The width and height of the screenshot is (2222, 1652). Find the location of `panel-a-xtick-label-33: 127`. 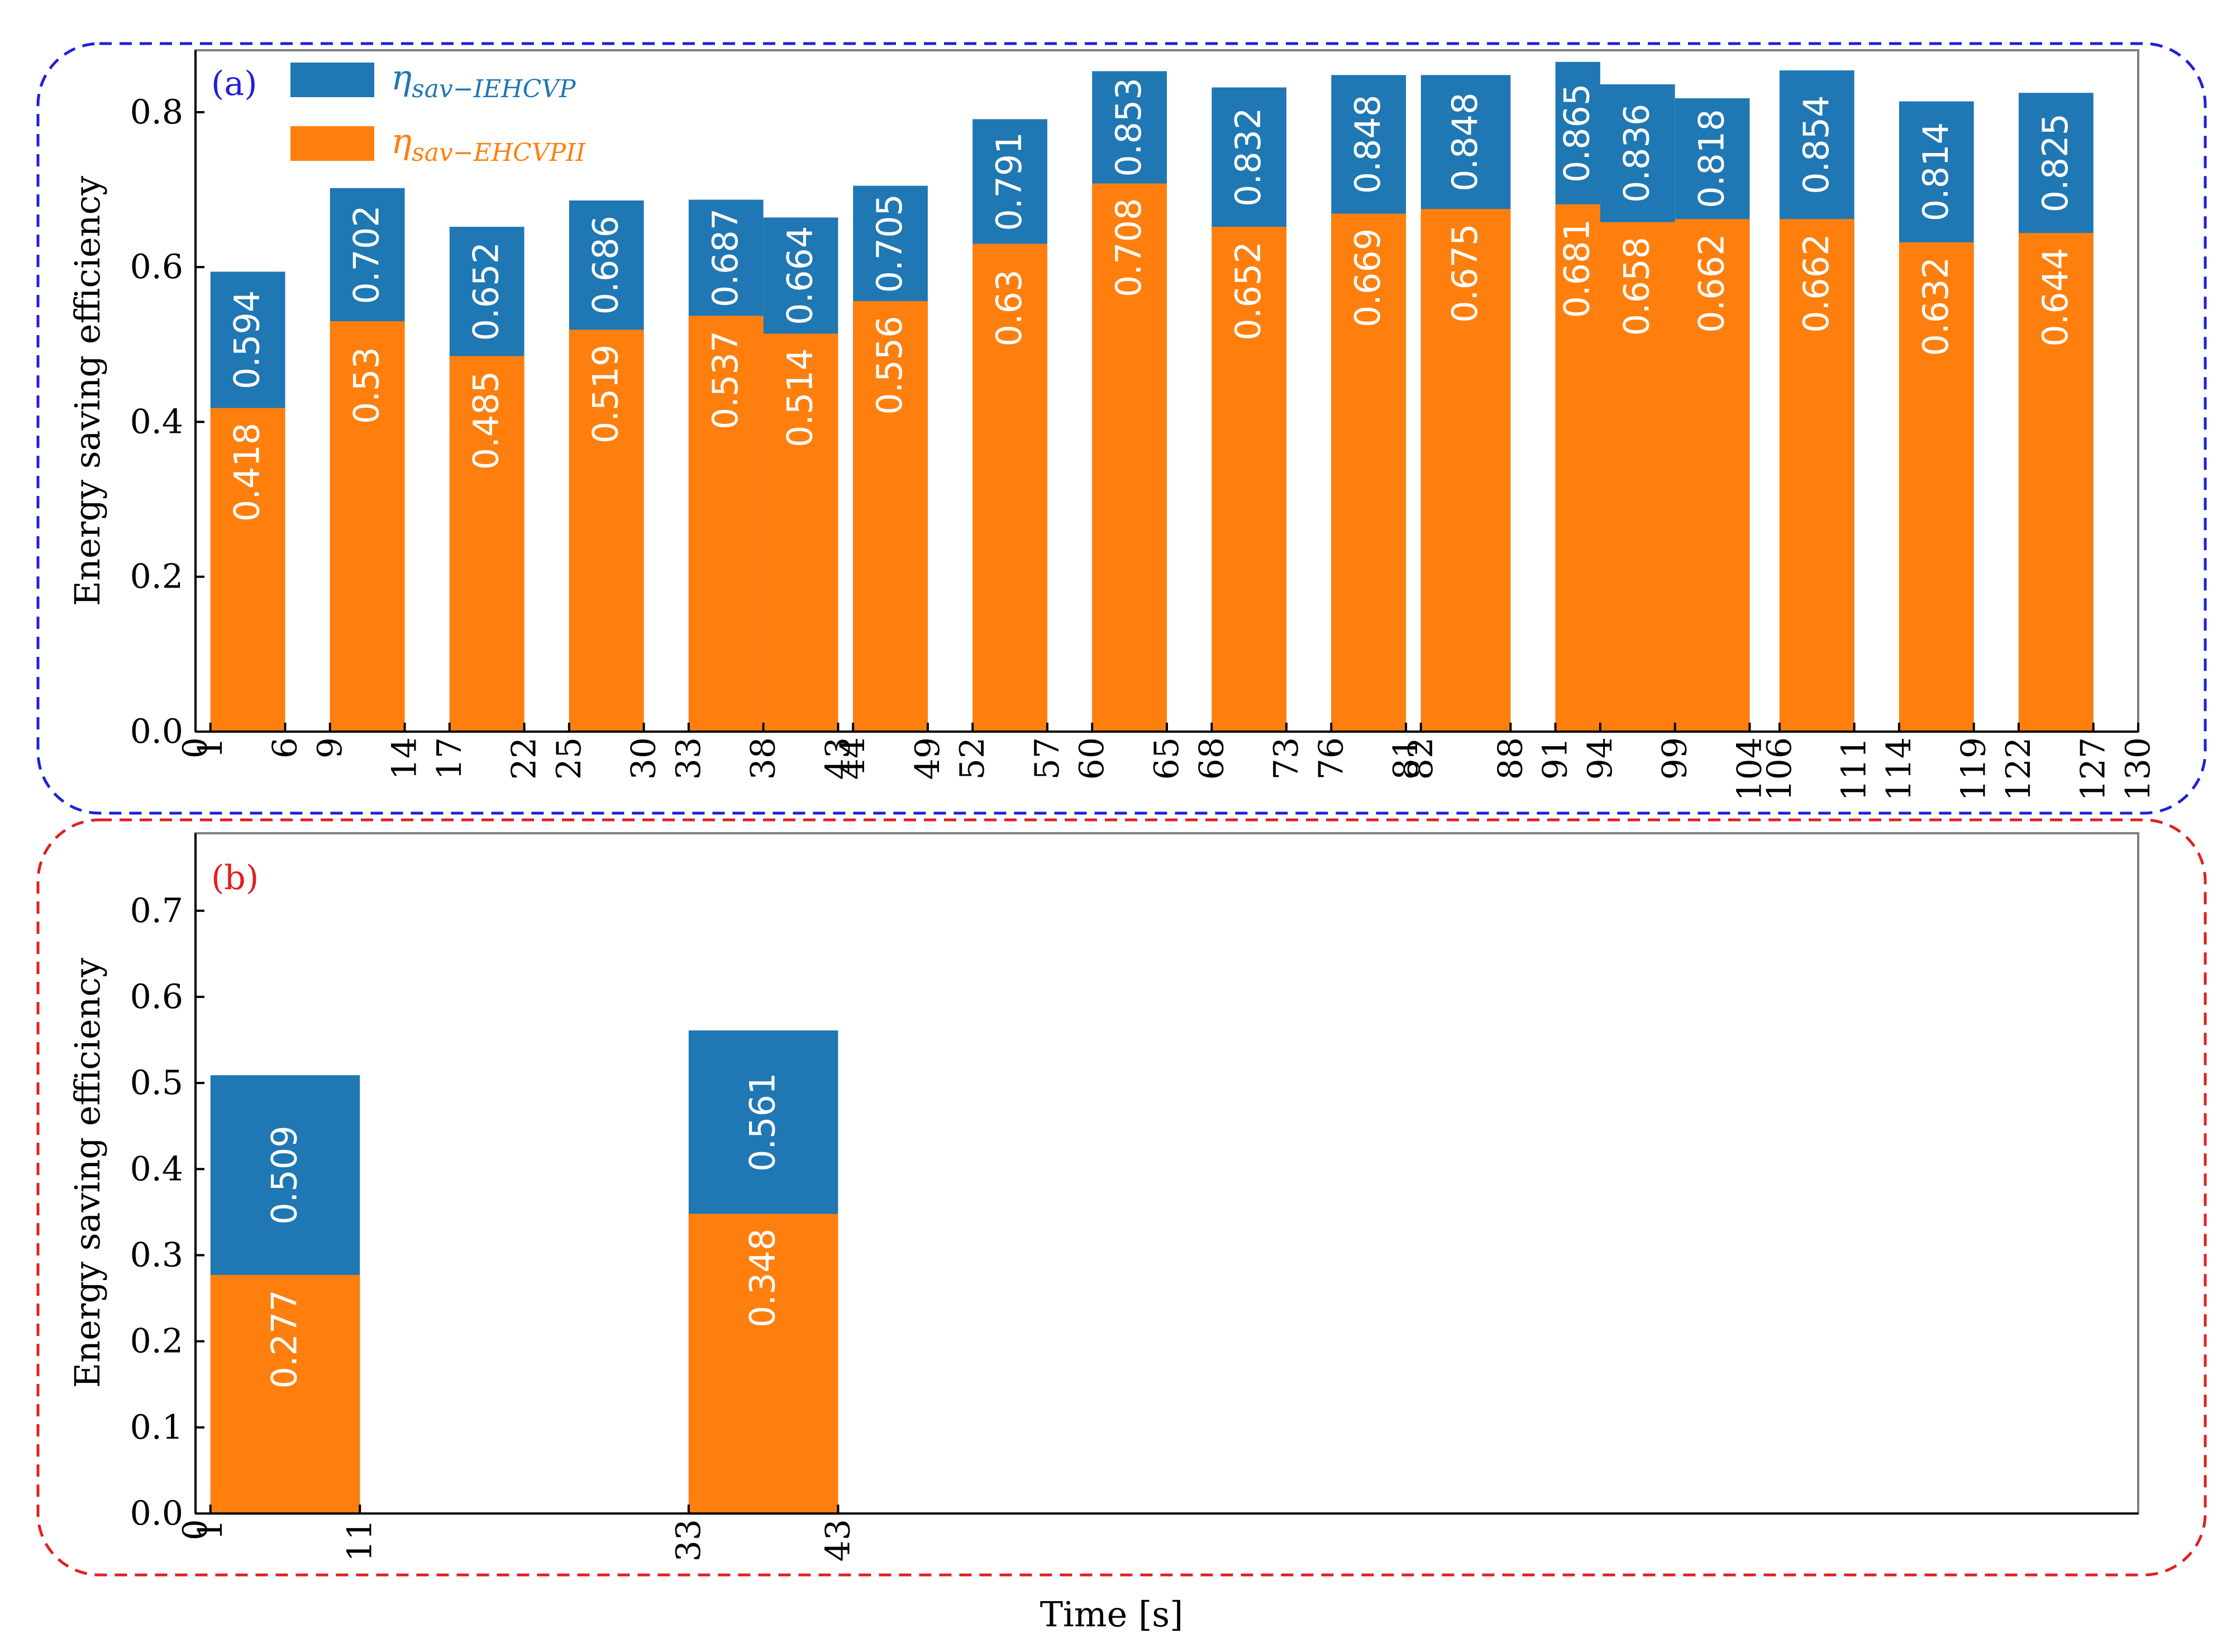

panel-a-xtick-label-33: 127 is located at coordinates (2093, 769).